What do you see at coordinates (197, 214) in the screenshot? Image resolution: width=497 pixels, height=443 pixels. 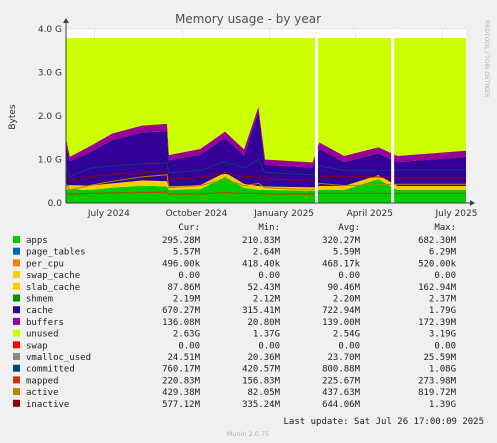 I see `x-tick-label: October 2024` at bounding box center [197, 214].